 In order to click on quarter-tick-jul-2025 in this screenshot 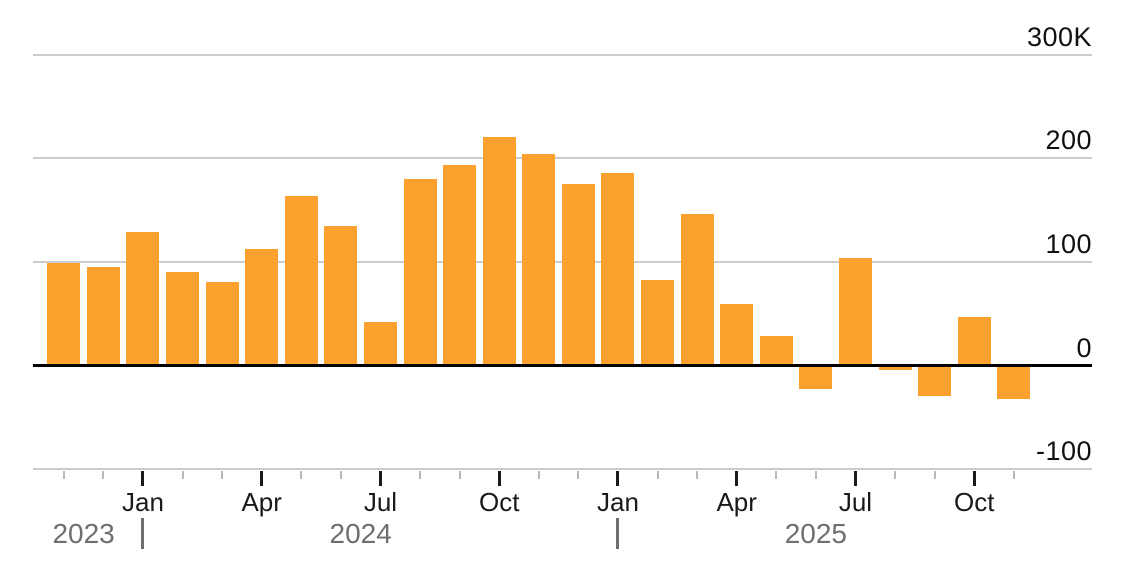, I will do `click(855, 478)`.